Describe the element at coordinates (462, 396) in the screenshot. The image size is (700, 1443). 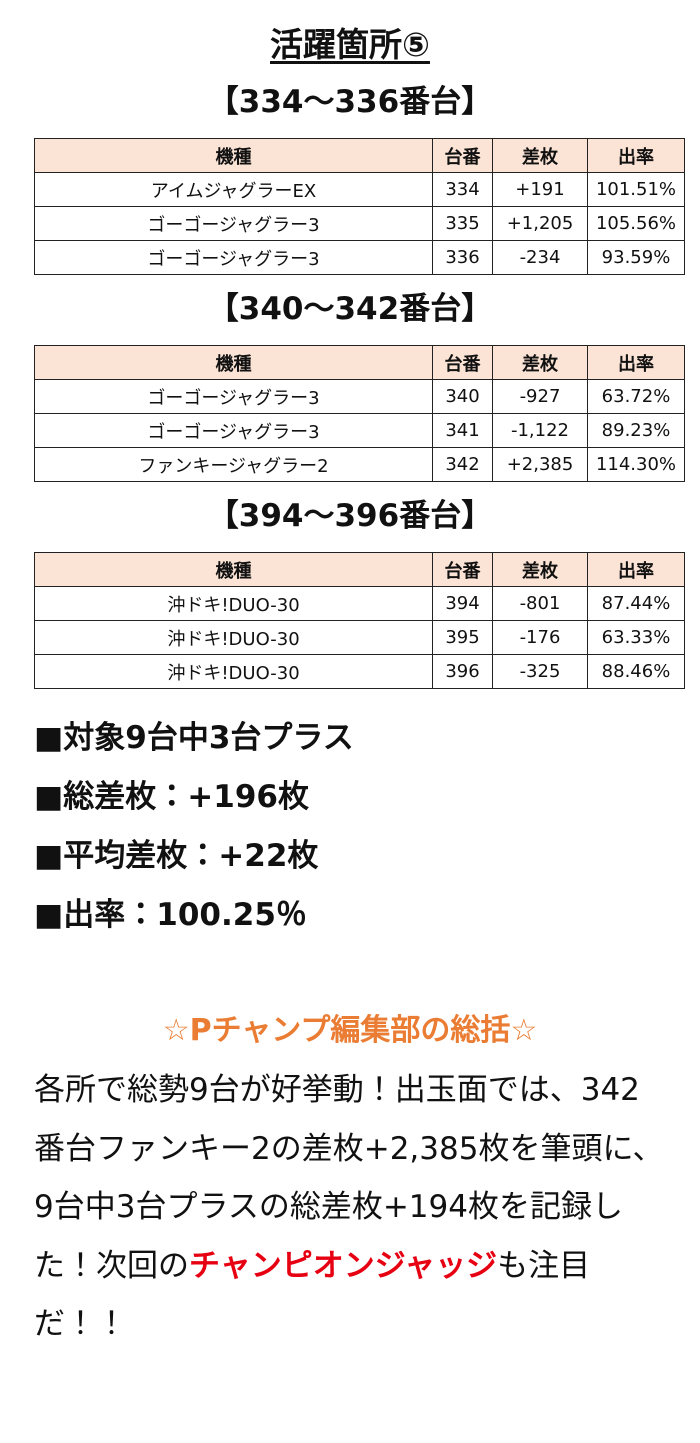
I see `cell: 340` at that location.